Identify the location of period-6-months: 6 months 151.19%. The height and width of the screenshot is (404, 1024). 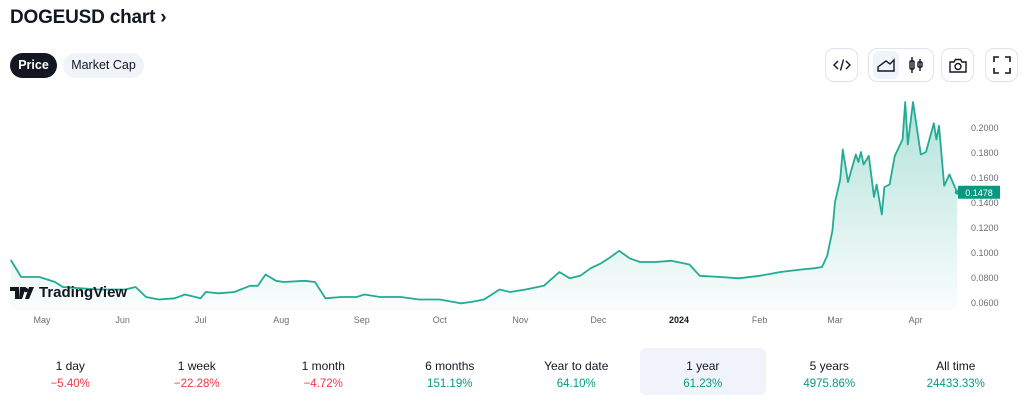
(450, 371).